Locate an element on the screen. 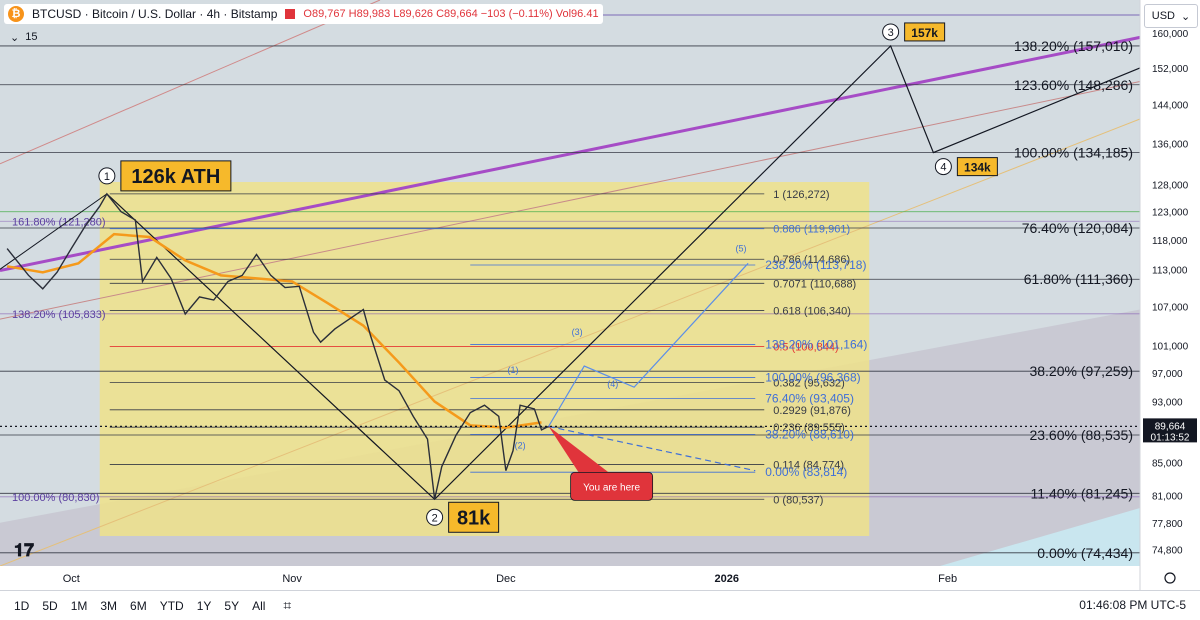 The width and height of the screenshot is (1200, 620). fib-ext-outer-label: 123.60% (148,286) is located at coordinates (1073, 85).